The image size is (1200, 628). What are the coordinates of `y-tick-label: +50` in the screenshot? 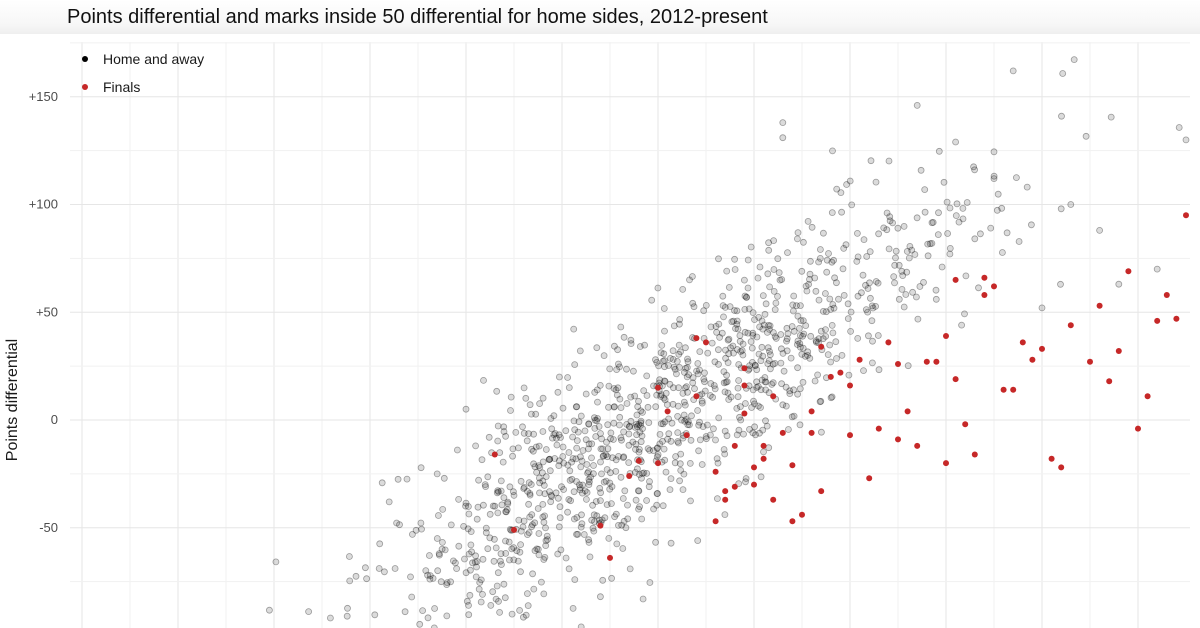 It's located at (47, 311).